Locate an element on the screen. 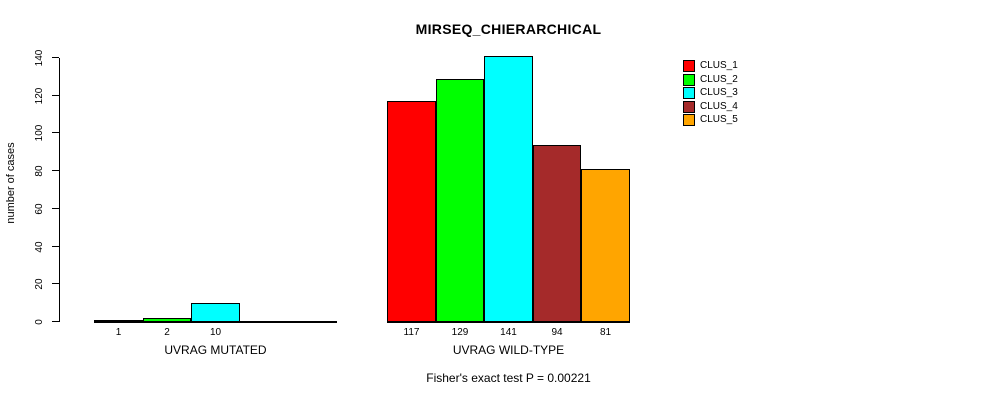  legend-row: CLUS_2 is located at coordinates (710, 79).